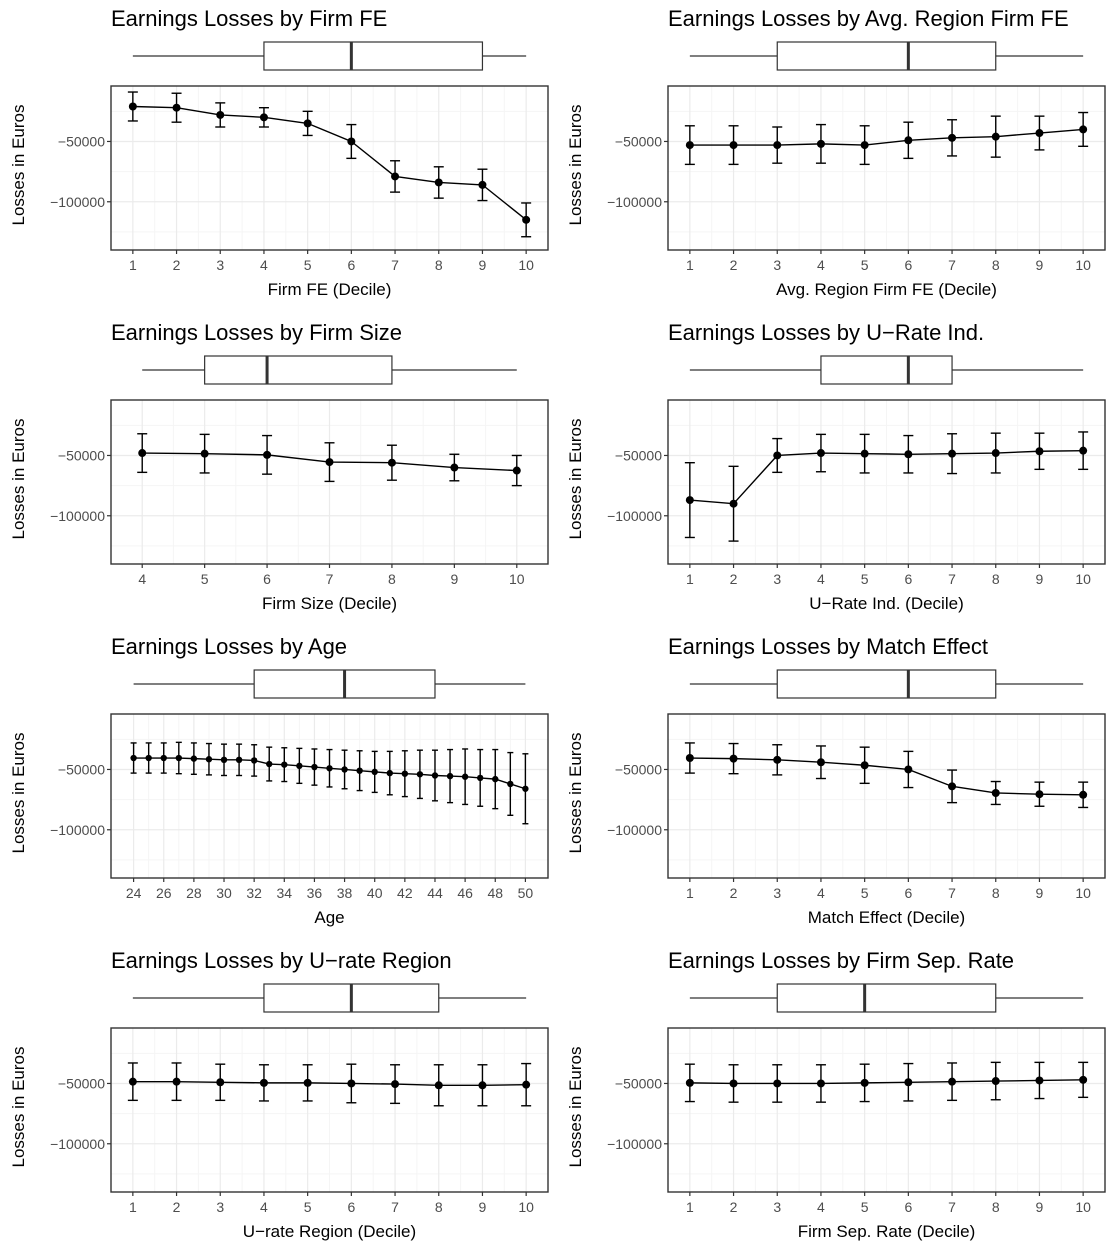 Image resolution: width=1114 pixels, height=1256 pixels. What do you see at coordinates (315, 893) in the screenshot?
I see `x-tick-label: 36` at bounding box center [315, 893].